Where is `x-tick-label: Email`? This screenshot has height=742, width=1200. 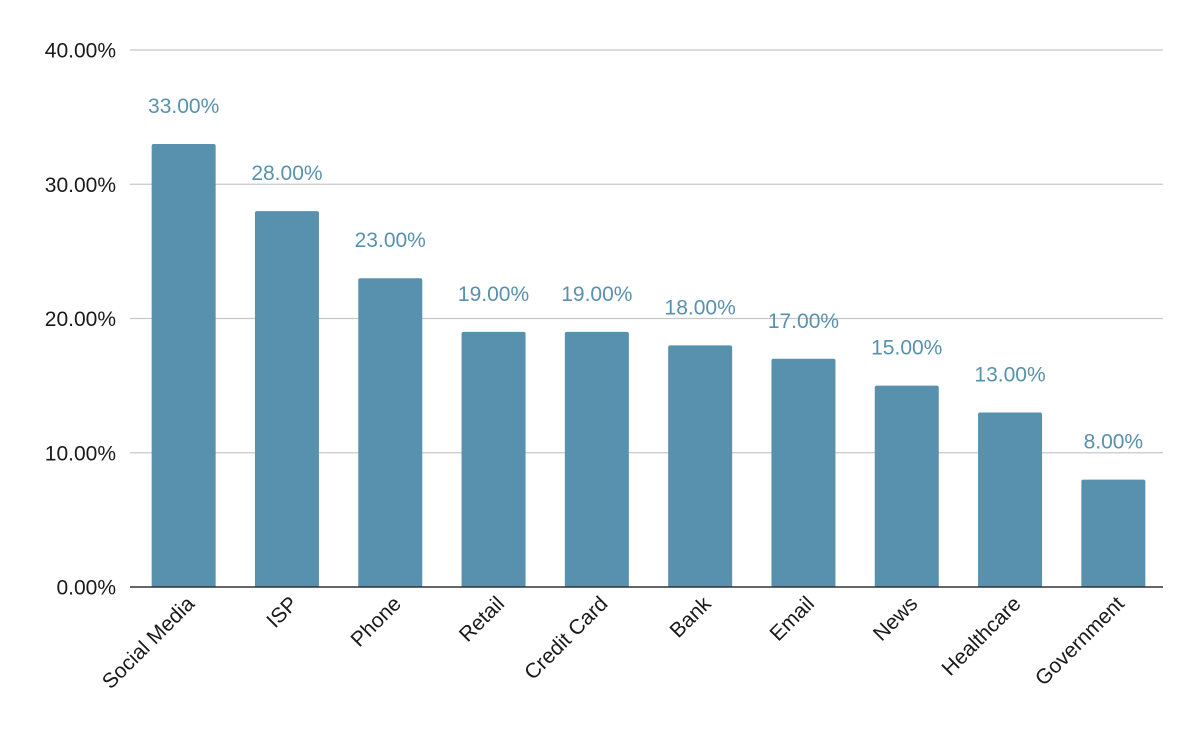 x-tick-label: Email is located at coordinates (792, 618).